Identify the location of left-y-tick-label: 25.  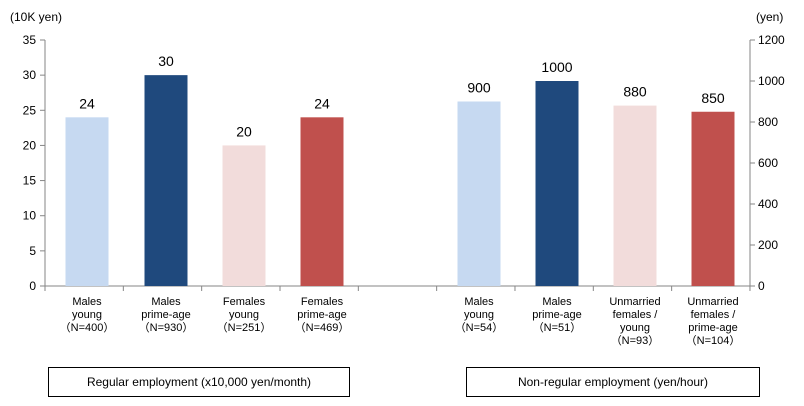
(30, 110).